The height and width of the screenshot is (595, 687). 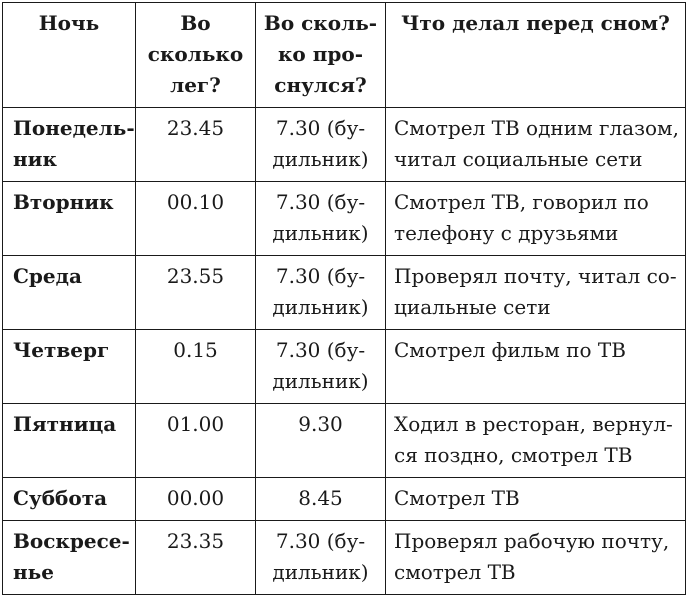 What do you see at coordinates (69, 557) in the screenshot?
I see `night-cell: Воскресе- нье` at bounding box center [69, 557].